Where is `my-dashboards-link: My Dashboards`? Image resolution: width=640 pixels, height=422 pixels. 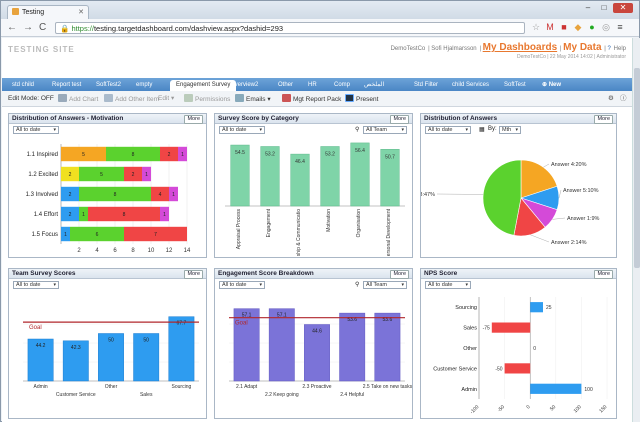
my-dashboards-link: My Dashboards is located at coordinates (520, 47).